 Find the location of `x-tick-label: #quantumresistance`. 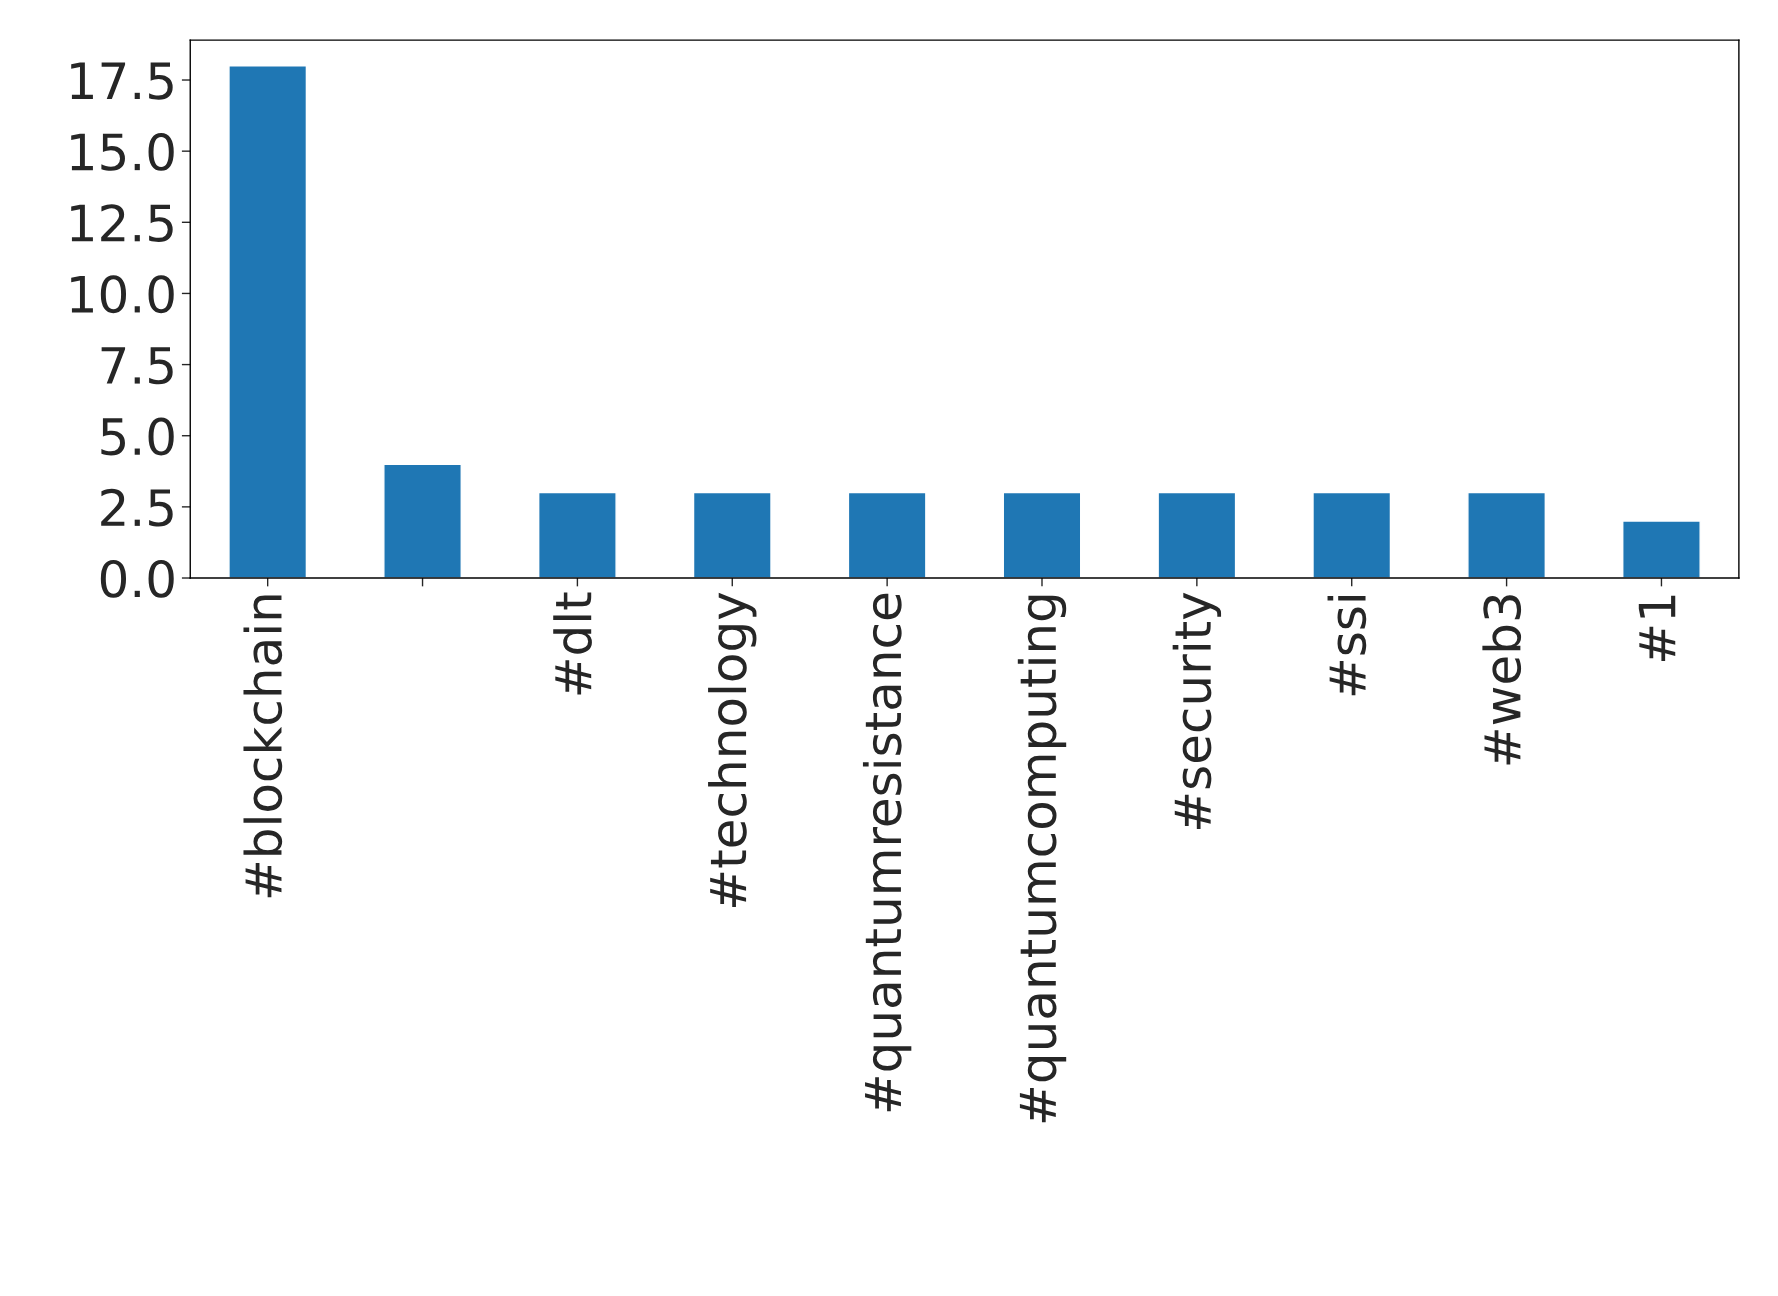

x-tick-label: #quantumresistance is located at coordinates (887, 852).